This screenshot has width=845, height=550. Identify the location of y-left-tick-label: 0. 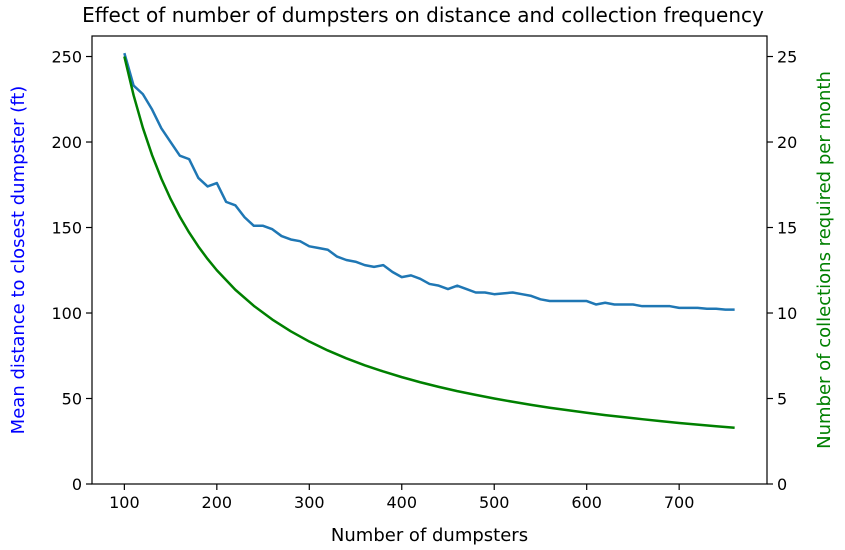
(77, 484).